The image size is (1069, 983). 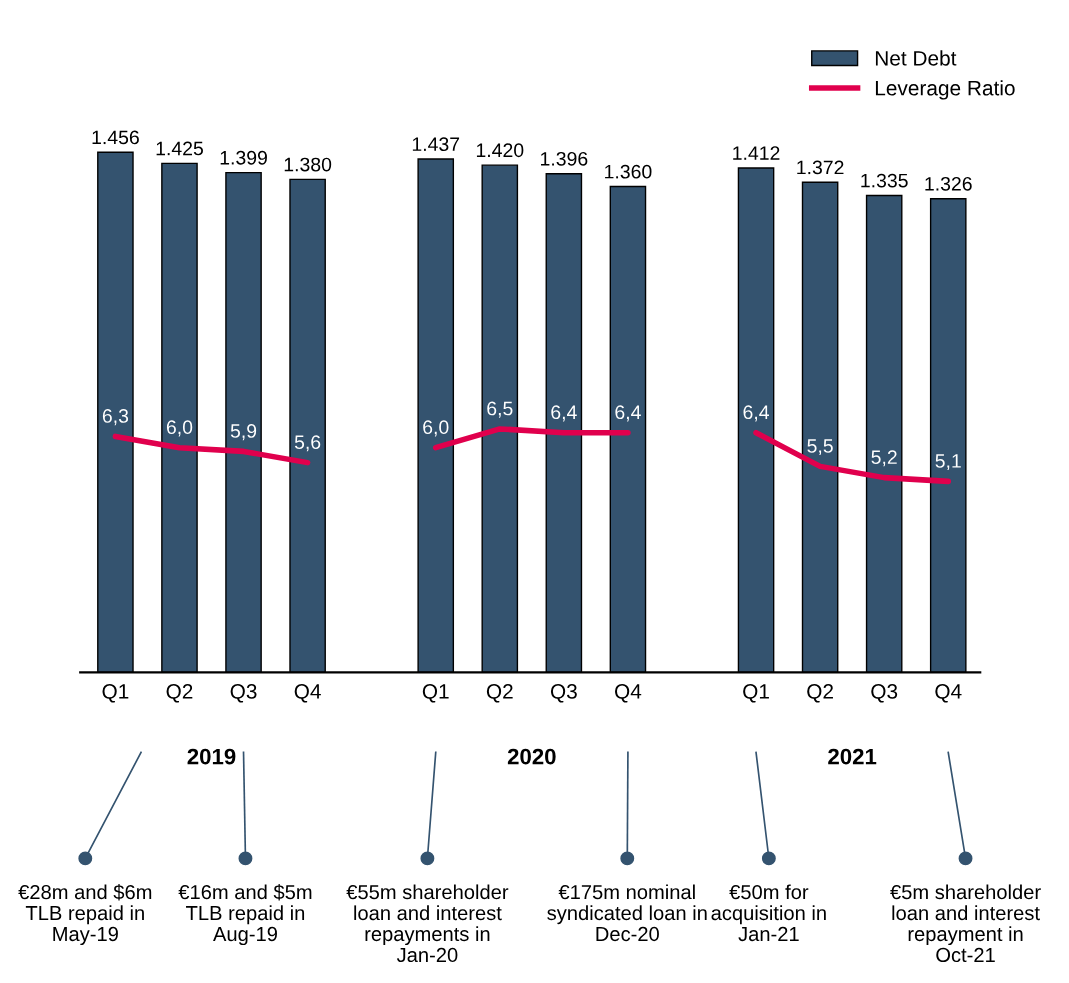 What do you see at coordinates (243, 157) in the screenshot?
I see `data-label: 1.399` at bounding box center [243, 157].